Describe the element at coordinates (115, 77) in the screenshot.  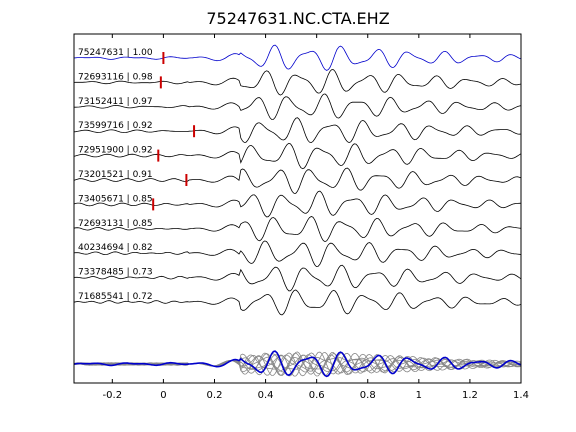
I see `trace-label-72693116: 72693116 | 0.98` at that location.